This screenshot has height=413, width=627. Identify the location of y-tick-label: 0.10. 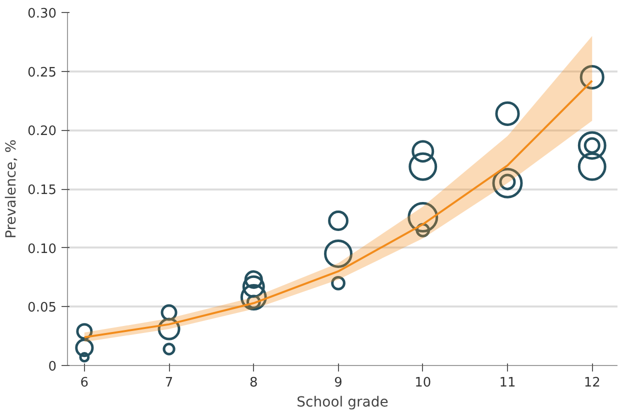
(42, 249).